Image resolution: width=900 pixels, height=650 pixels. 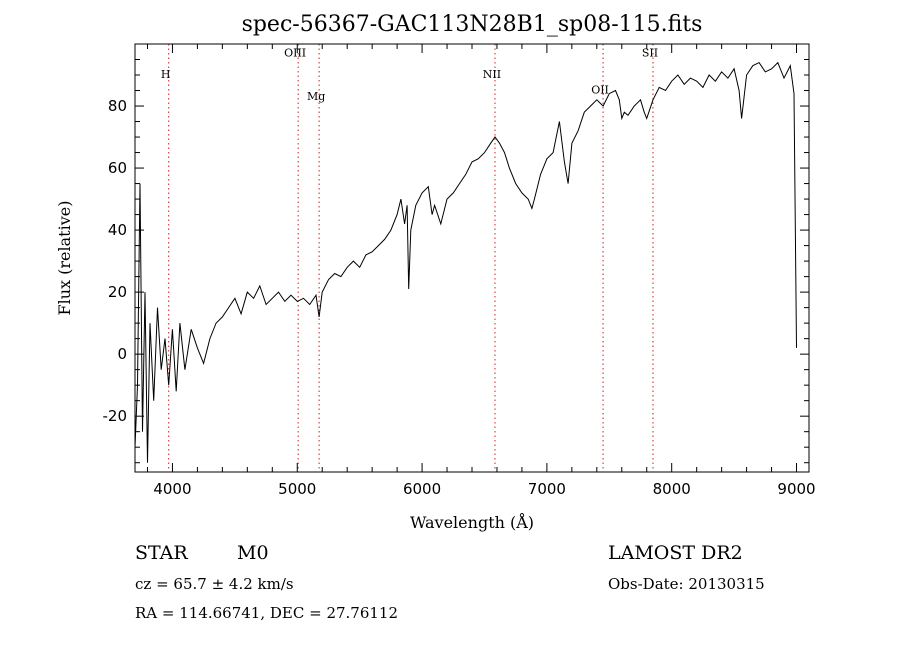 I want to click on spectral-line-label: SII, so click(x=650, y=52).